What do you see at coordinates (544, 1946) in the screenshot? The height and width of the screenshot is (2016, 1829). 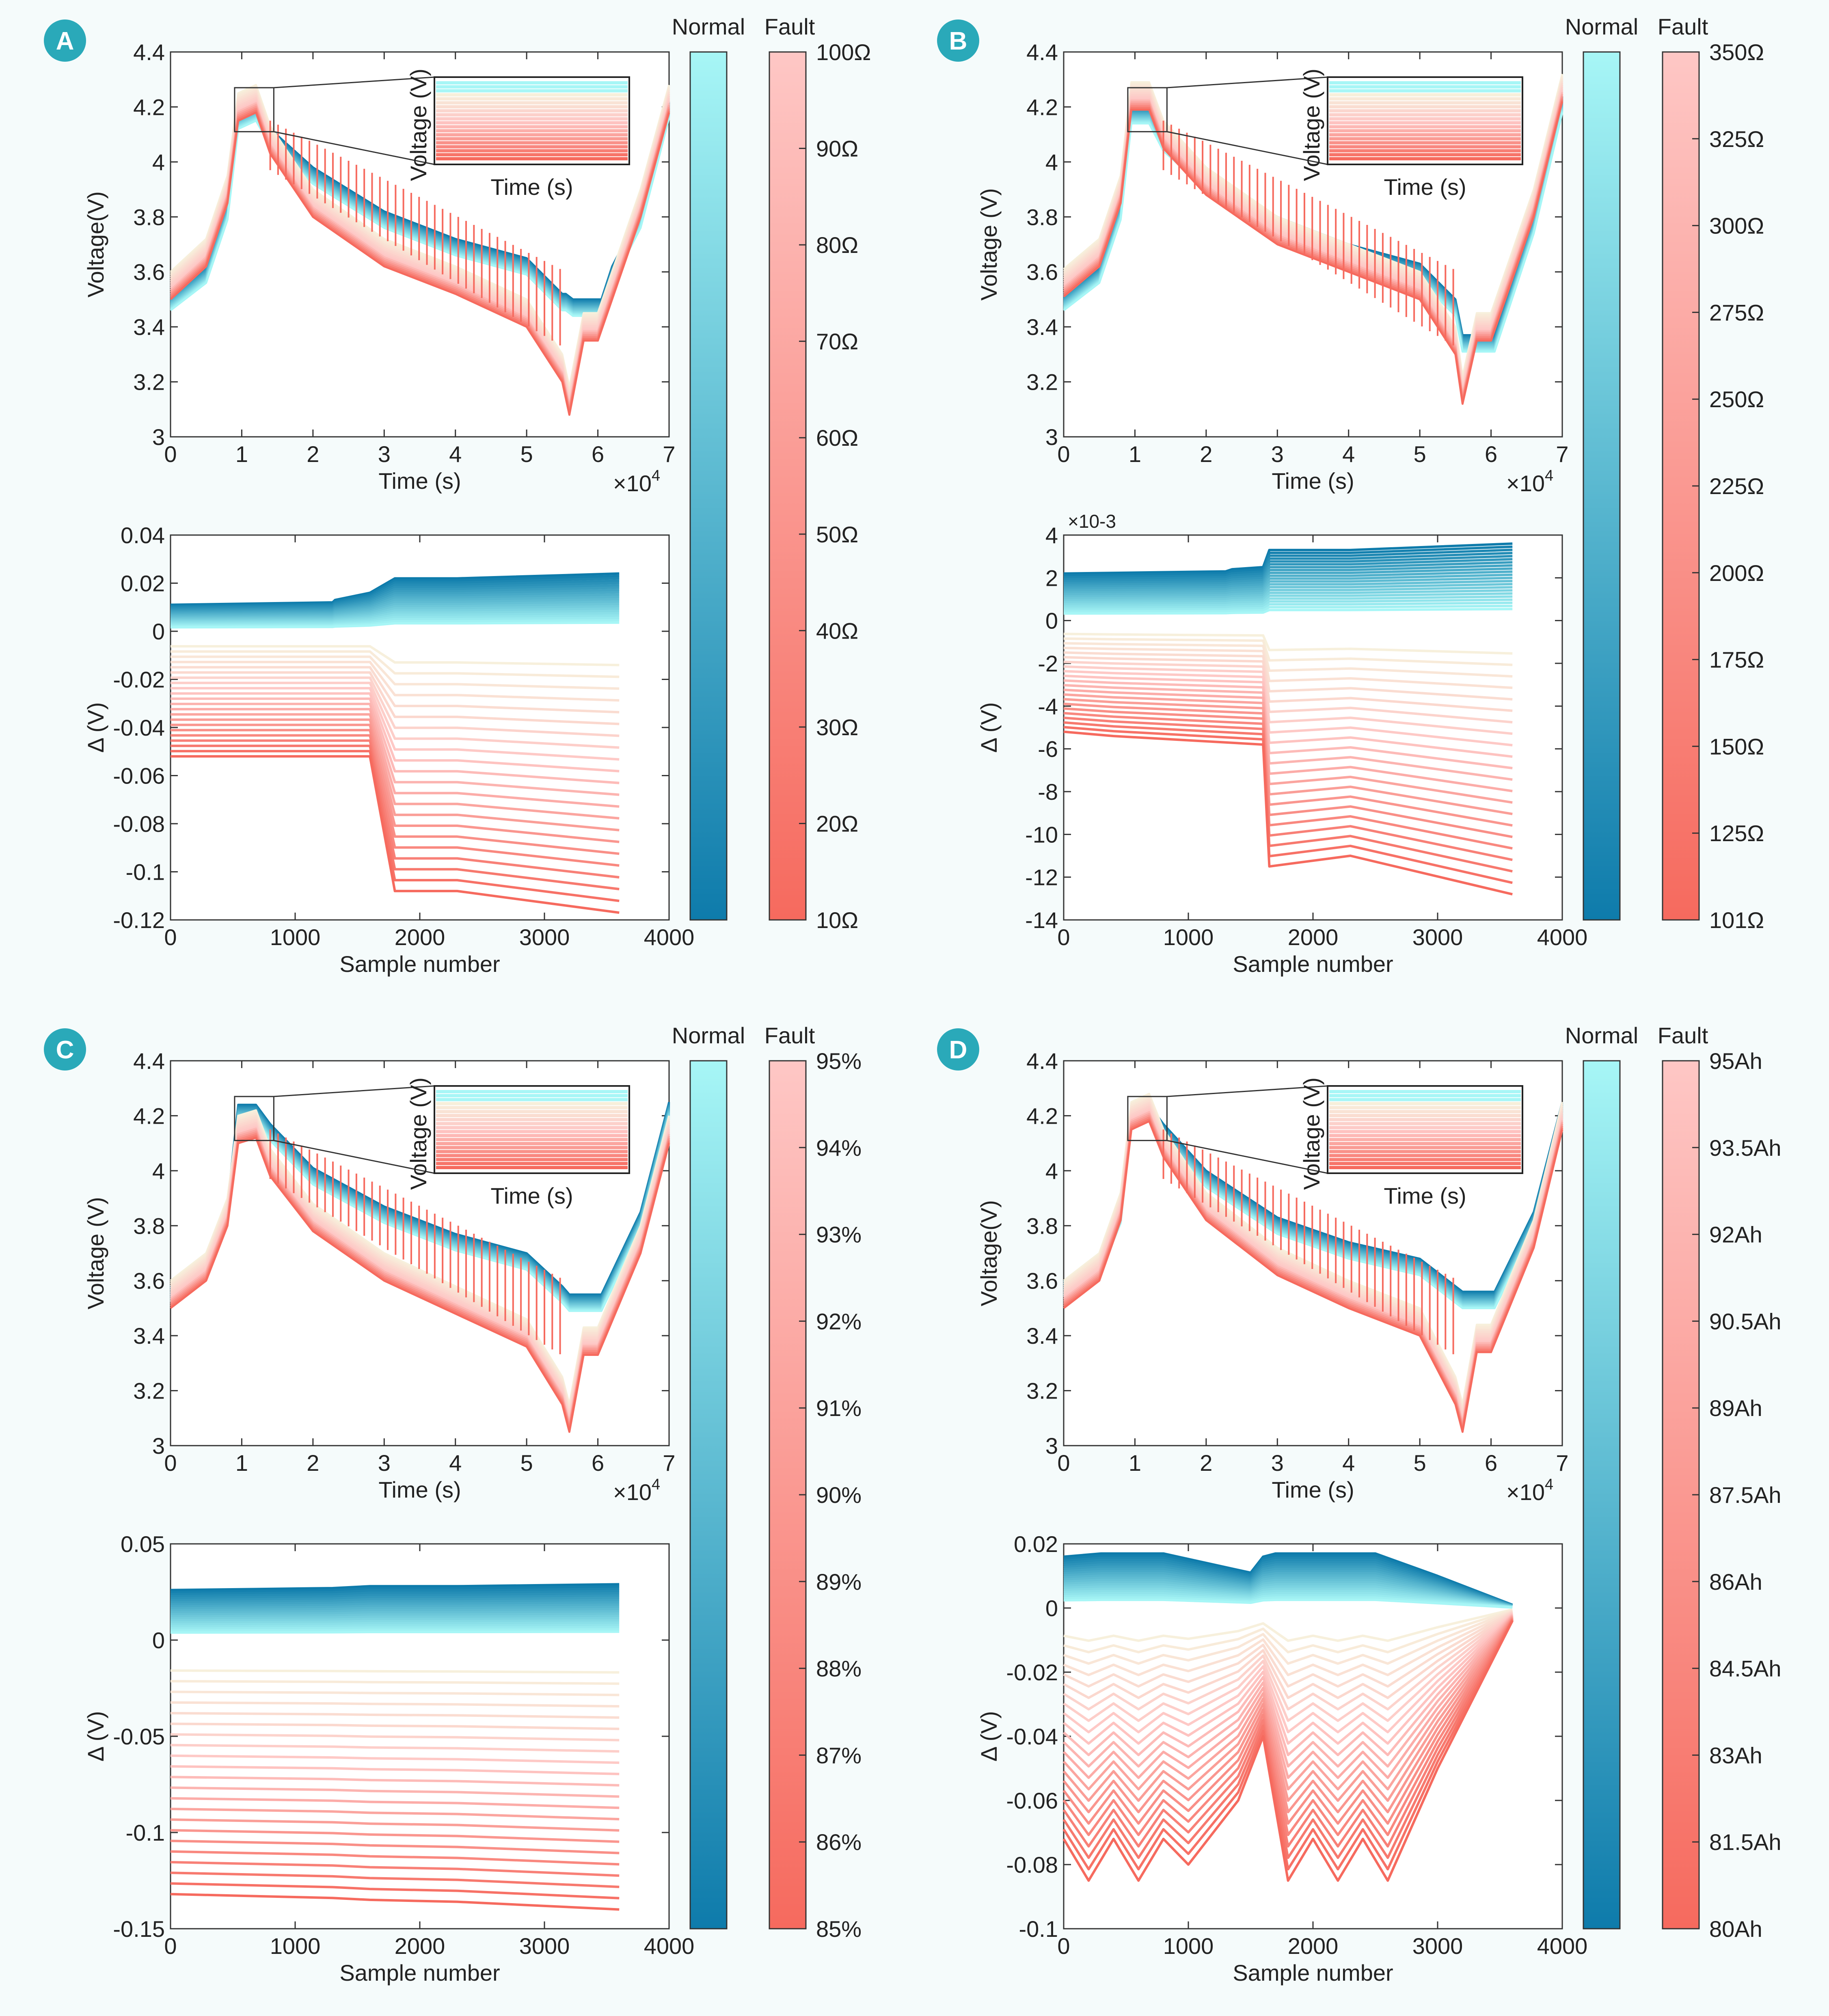 I see `panel-c-residual-x-tick-label: 3000` at bounding box center [544, 1946].